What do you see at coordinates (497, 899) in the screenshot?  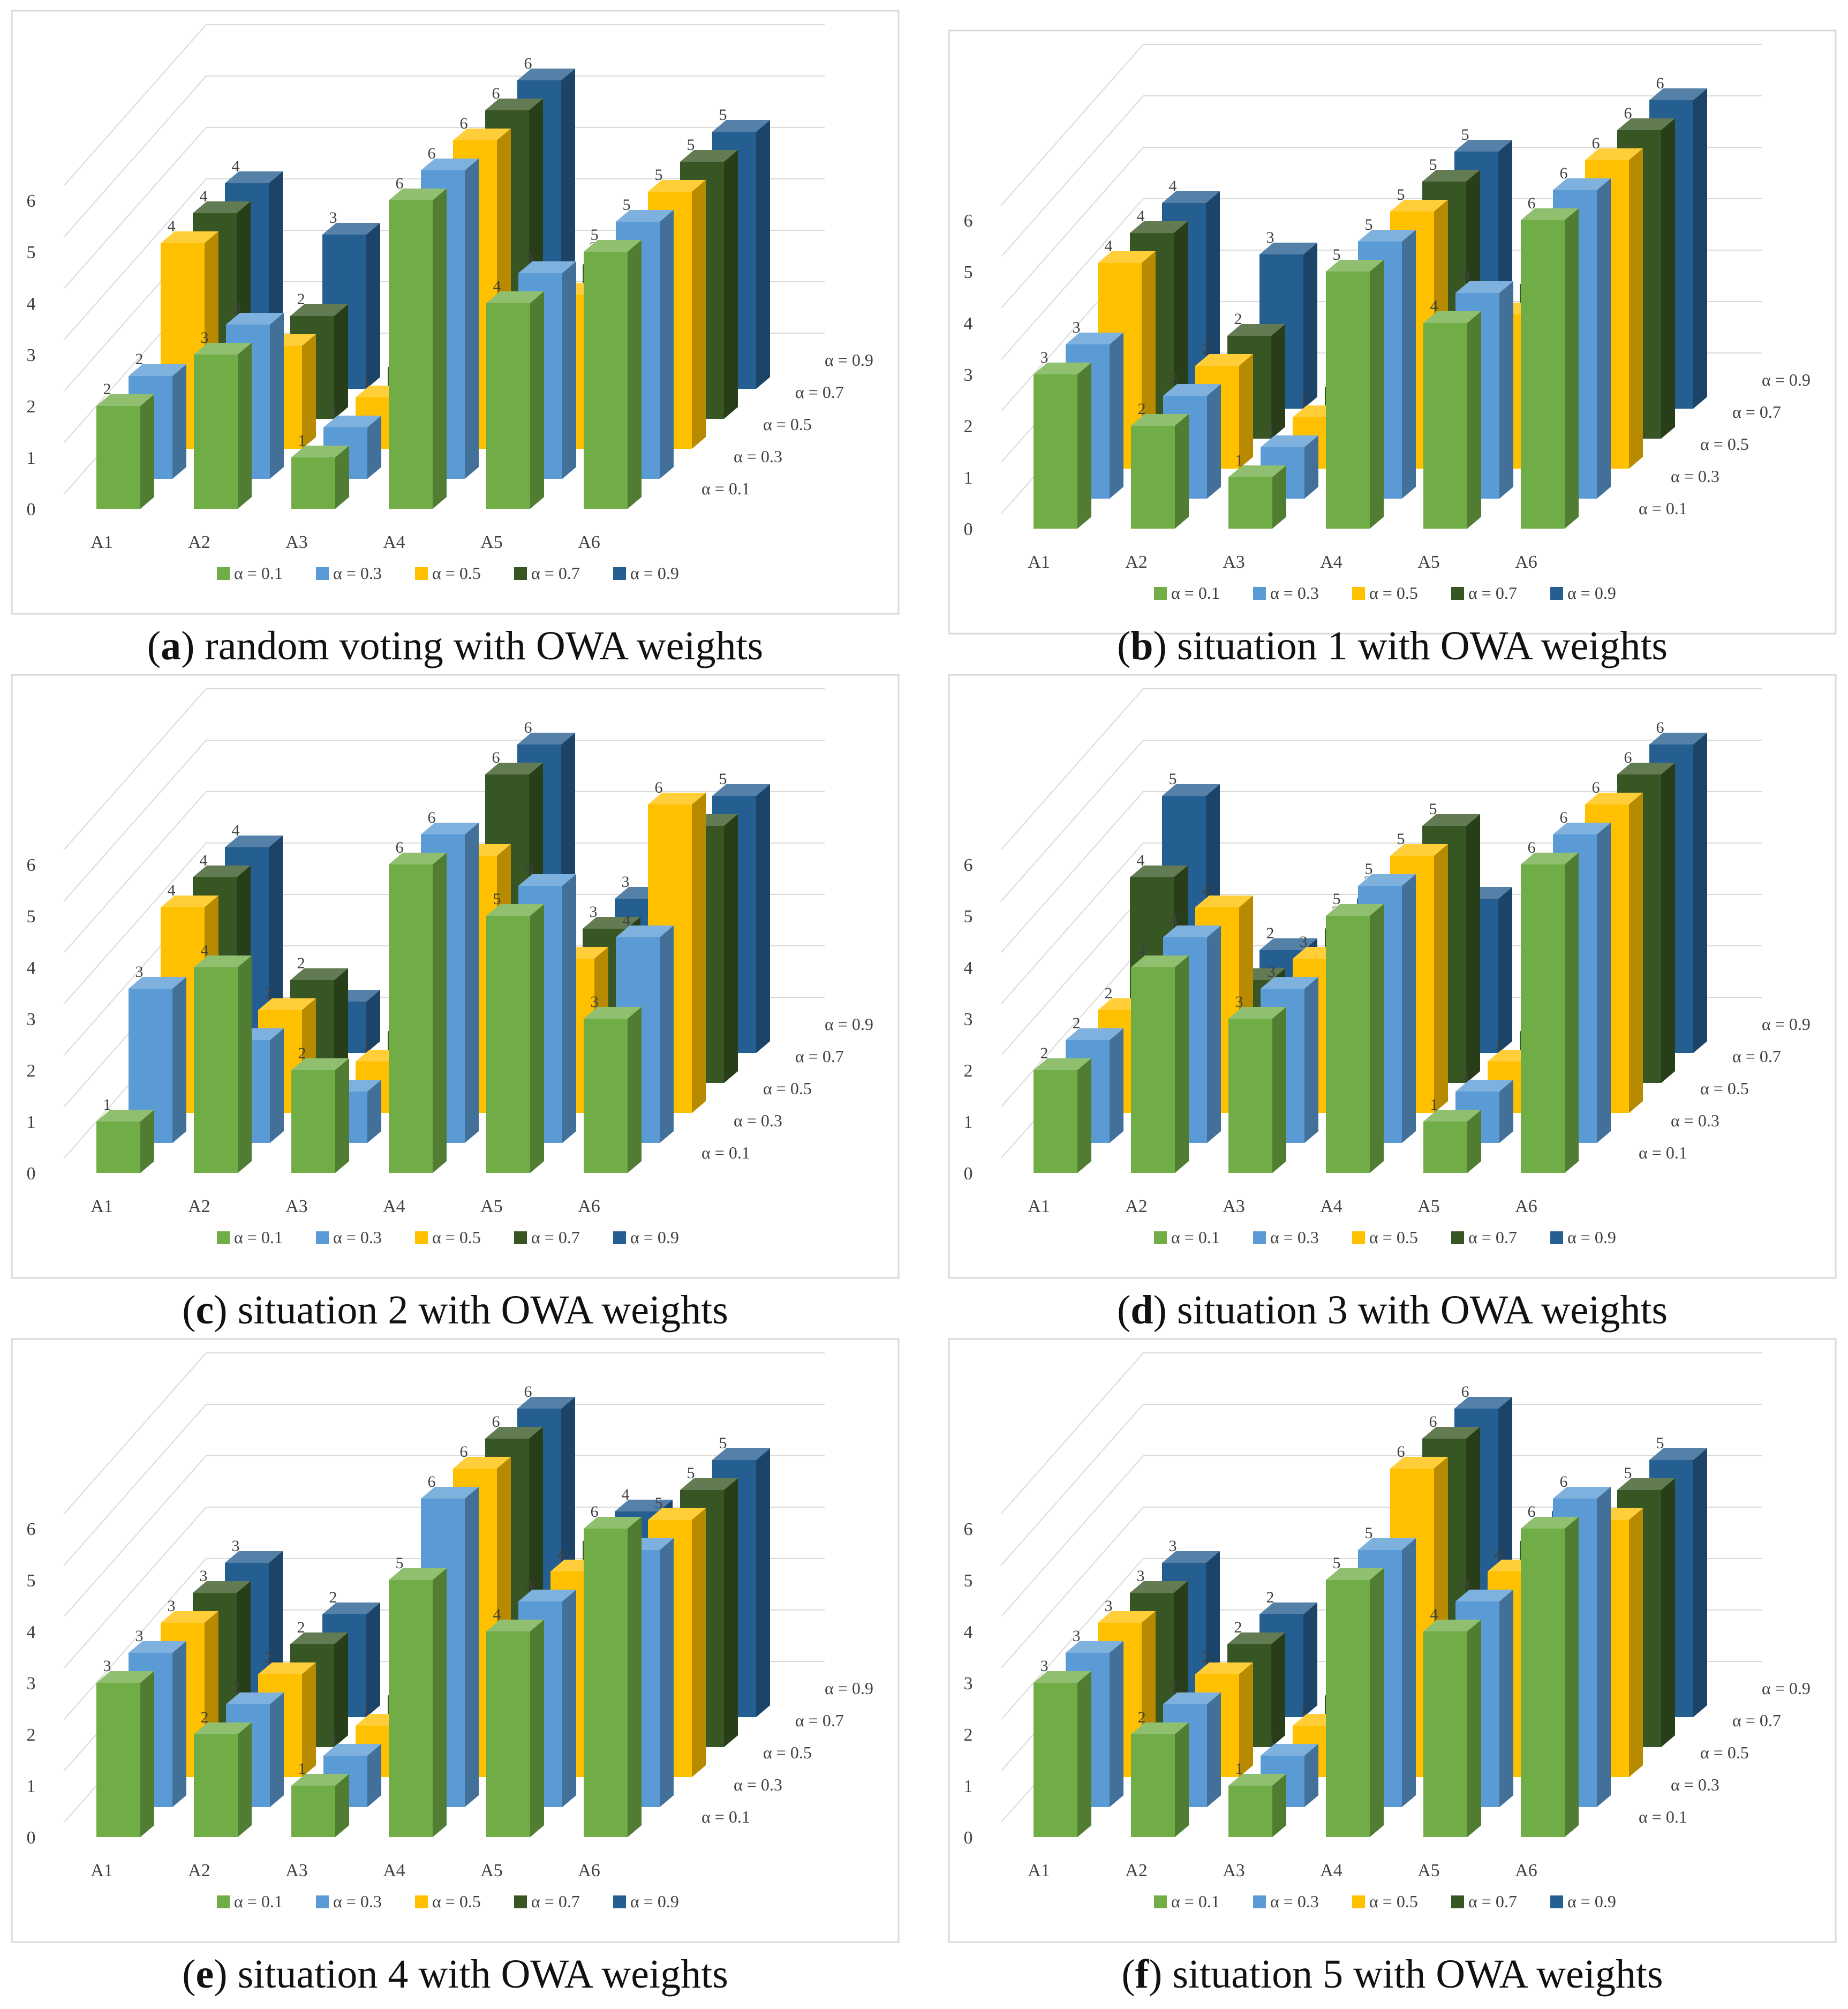 I see `data-label: 5` at bounding box center [497, 899].